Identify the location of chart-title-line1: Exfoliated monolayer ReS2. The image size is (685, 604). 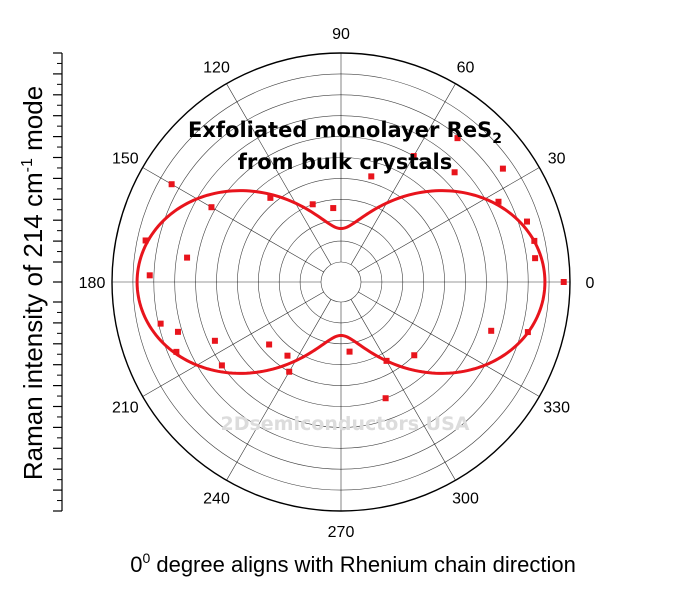
(345, 132).